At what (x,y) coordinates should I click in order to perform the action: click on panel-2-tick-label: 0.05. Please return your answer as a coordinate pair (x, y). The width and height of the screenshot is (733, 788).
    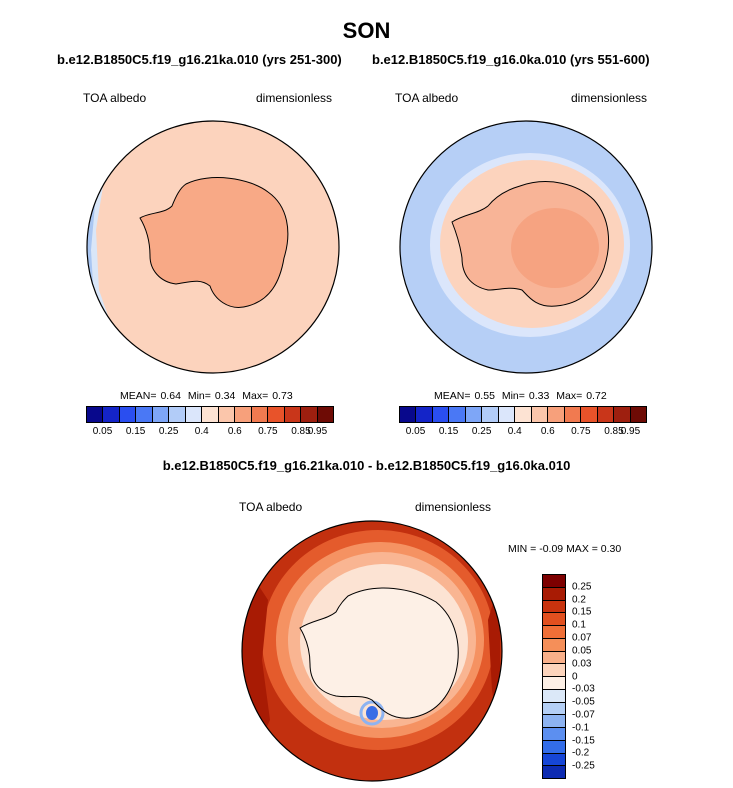
    Looking at the image, I should click on (415, 431).